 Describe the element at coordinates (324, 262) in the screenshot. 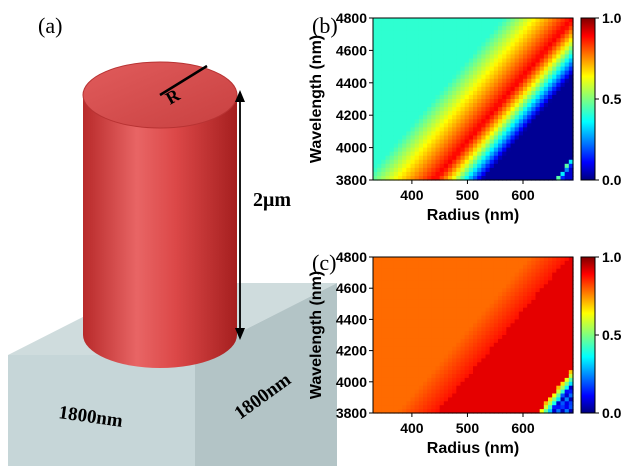

I see `panel-c-label: (c)` at that location.